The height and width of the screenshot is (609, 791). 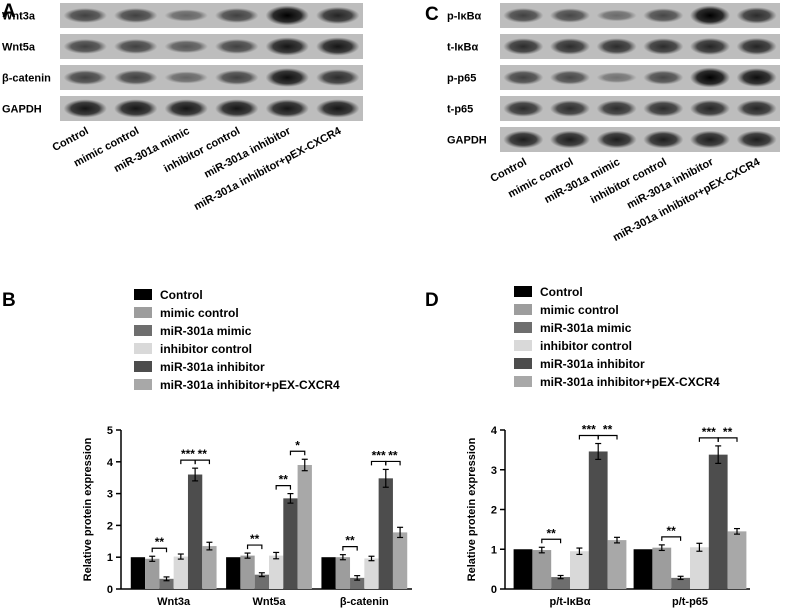 I want to click on significance-label: ***, so click(x=589, y=430).